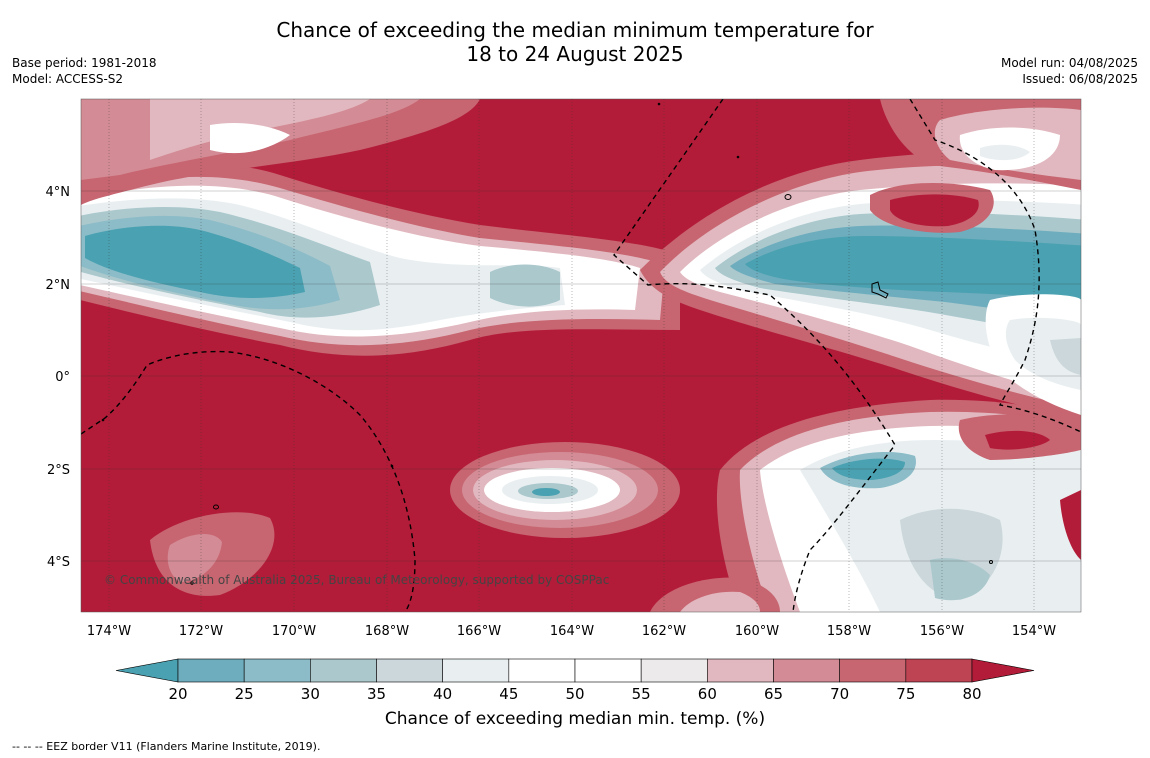  What do you see at coordinates (574, 692) in the screenshot?
I see `colorbar-tick-label: 50` at bounding box center [574, 692].